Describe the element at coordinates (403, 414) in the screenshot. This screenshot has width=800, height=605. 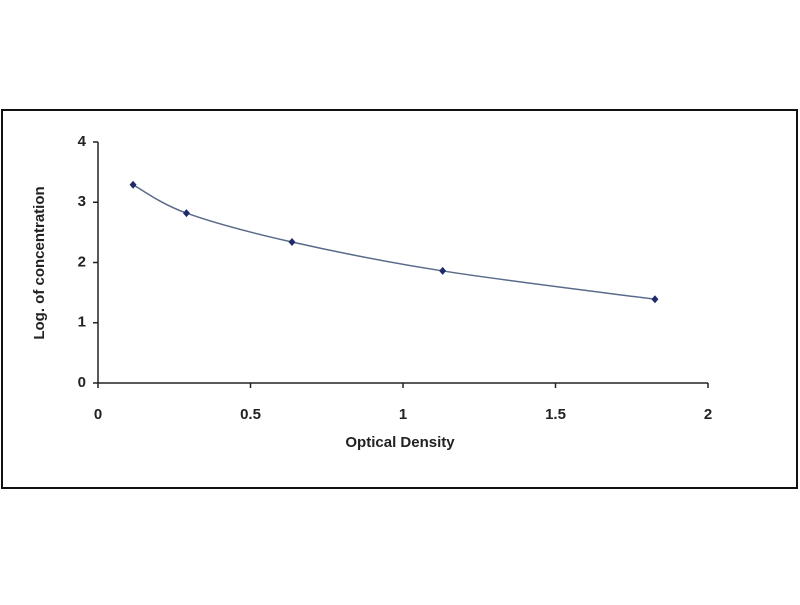
I see `x-tick-label: 1` at that location.